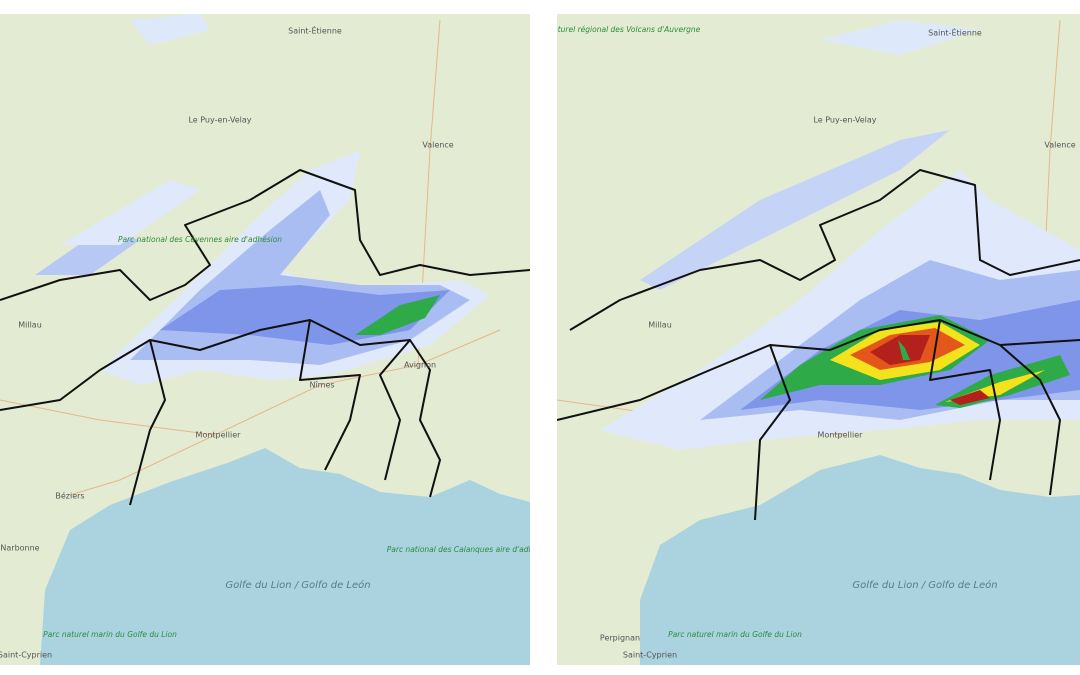  I want to click on place-label: Nîmes, so click(321, 385).